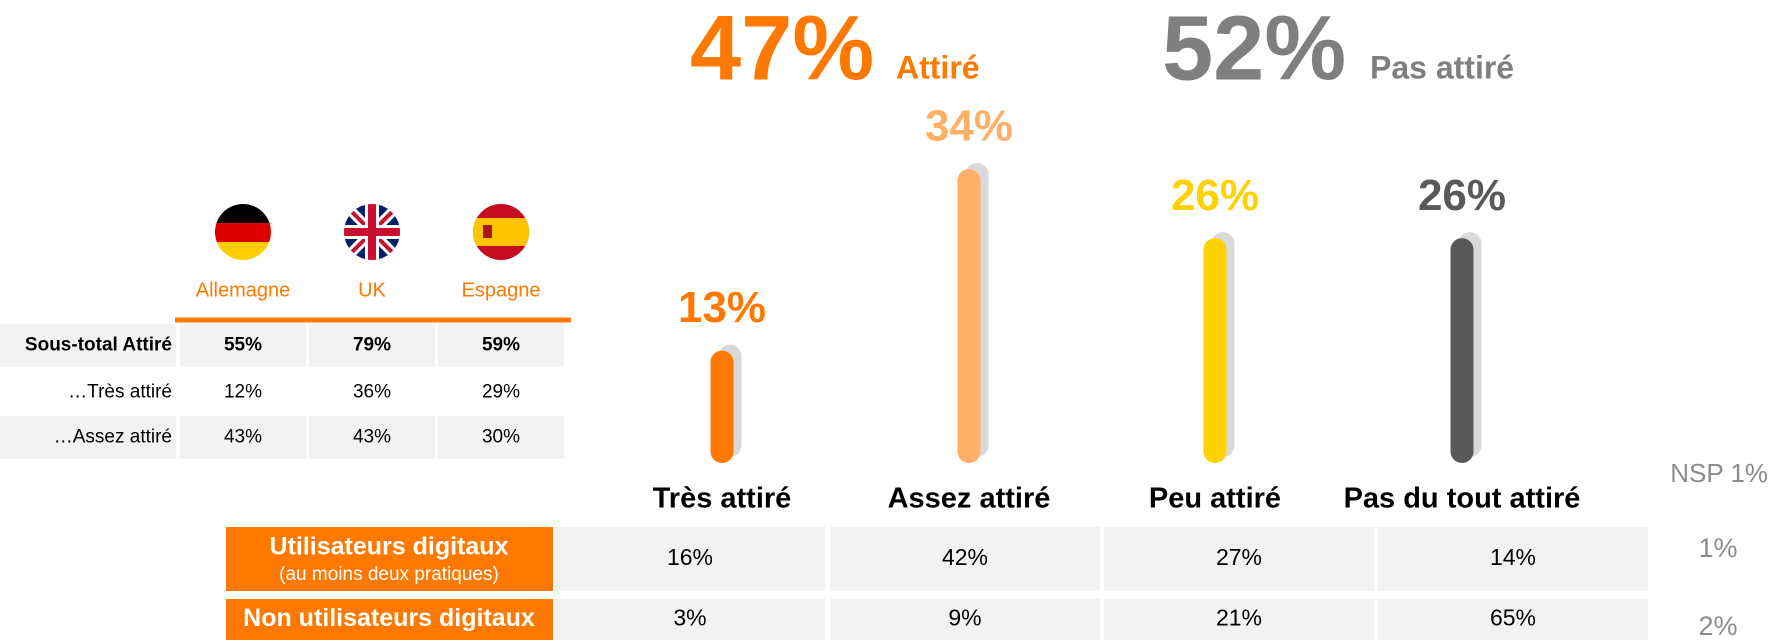 This screenshot has width=1772, height=642. What do you see at coordinates (243, 290) in the screenshot?
I see `country-name: Allemagne` at bounding box center [243, 290].